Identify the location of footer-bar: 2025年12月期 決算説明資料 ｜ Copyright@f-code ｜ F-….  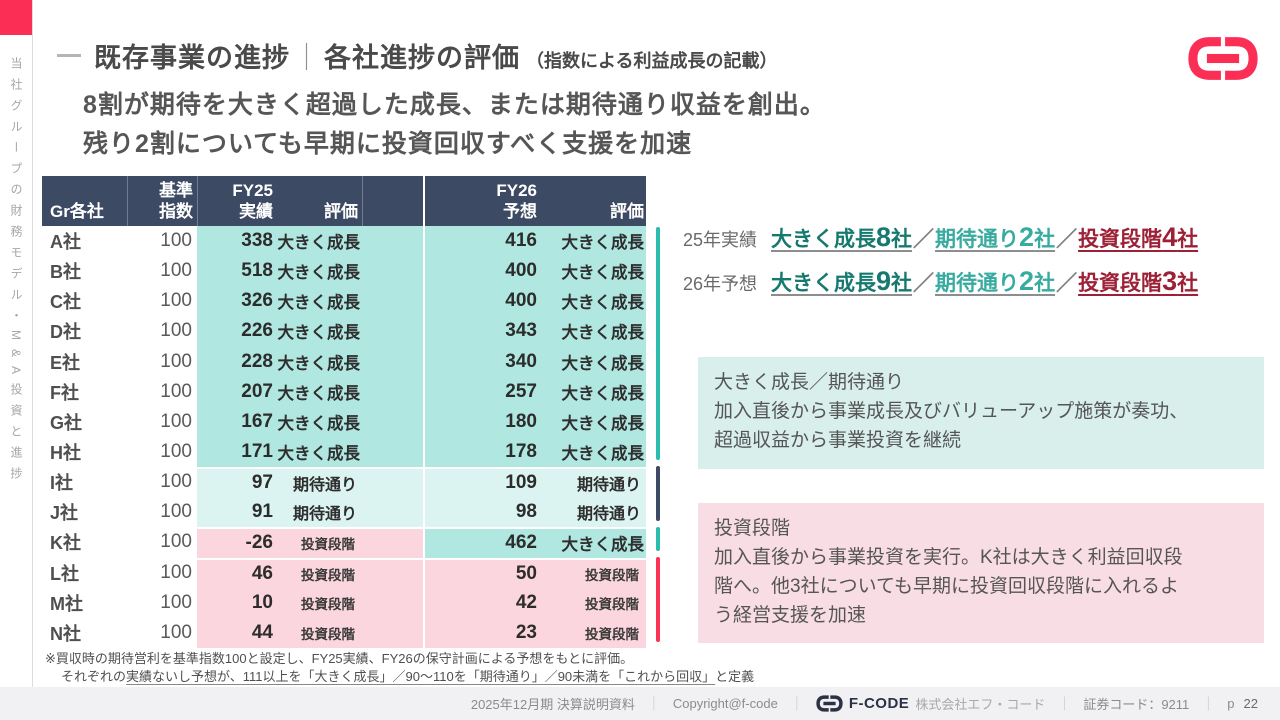
(640, 703).